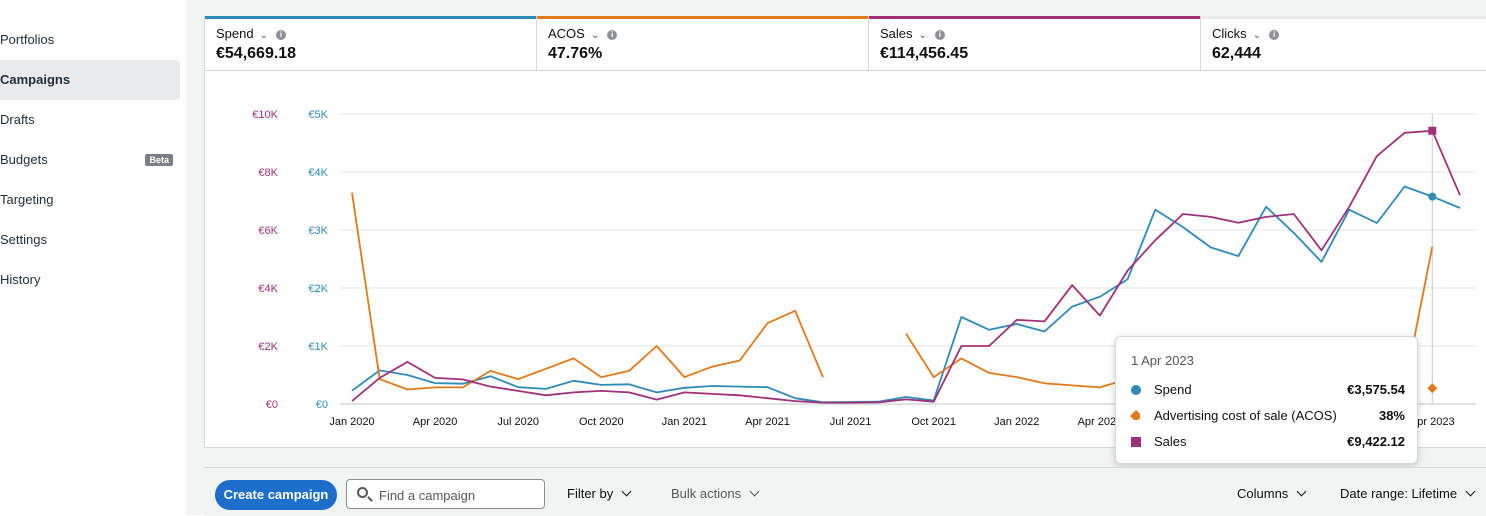 This screenshot has height=516, width=1486. Describe the element at coordinates (90, 80) in the screenshot. I see `sidebar-item-campaigns: Campaigns` at that location.